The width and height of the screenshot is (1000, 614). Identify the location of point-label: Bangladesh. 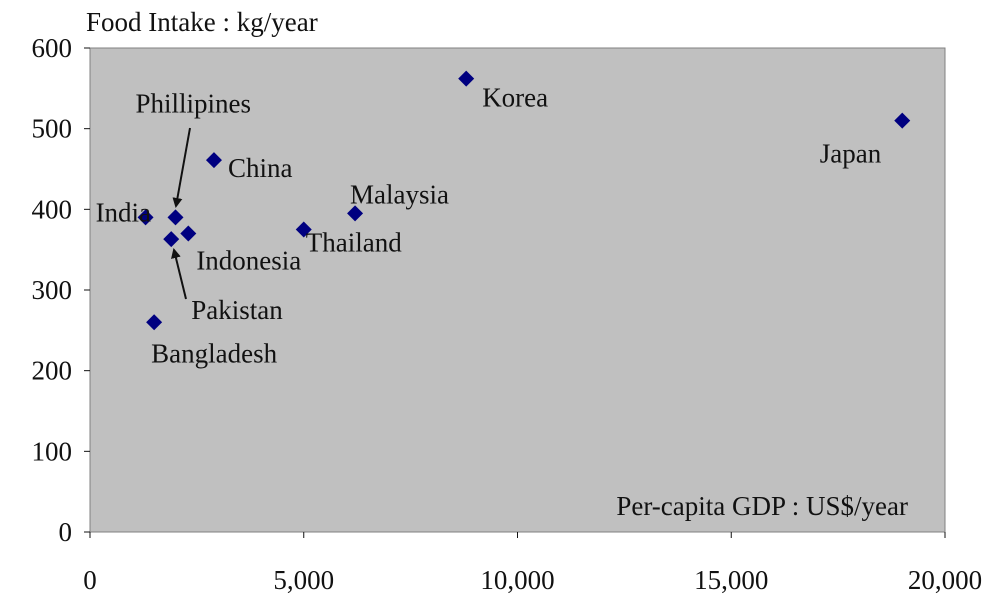
(214, 353).